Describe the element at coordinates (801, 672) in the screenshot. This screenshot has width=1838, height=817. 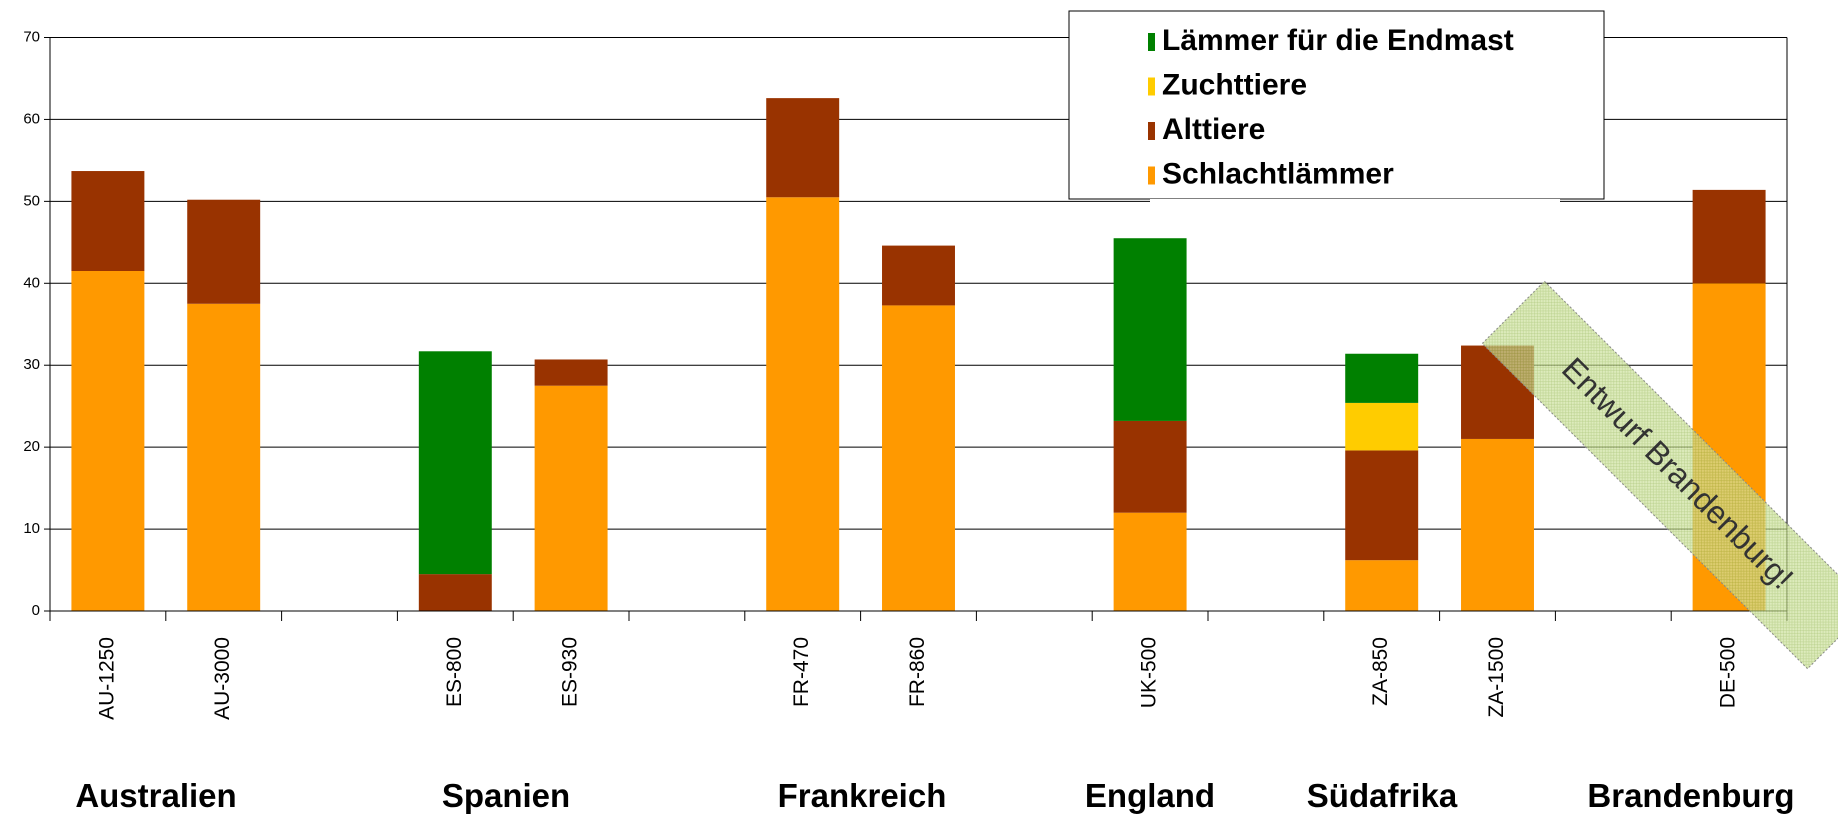
I see `x-tick-label: FR-470` at that location.